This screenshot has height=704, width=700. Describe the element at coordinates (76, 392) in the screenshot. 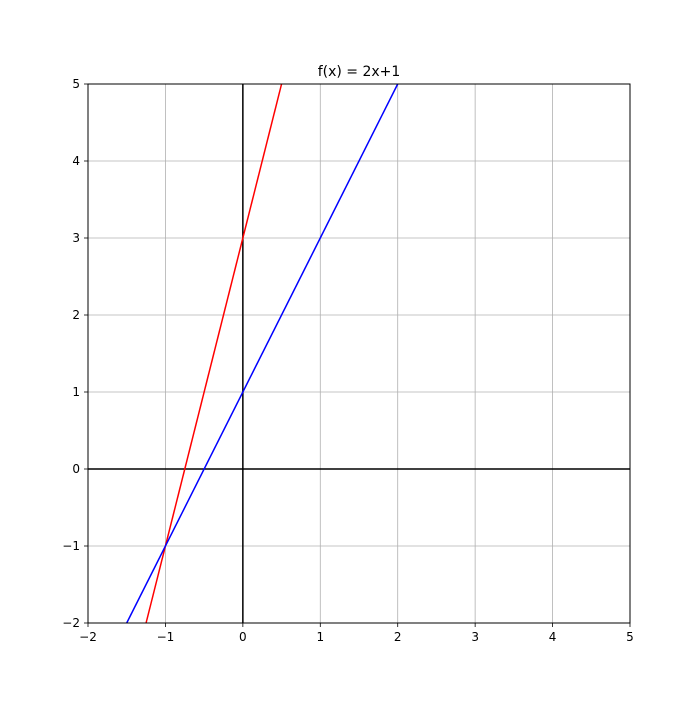

I see `y-tick-label-3: 1` at that location.